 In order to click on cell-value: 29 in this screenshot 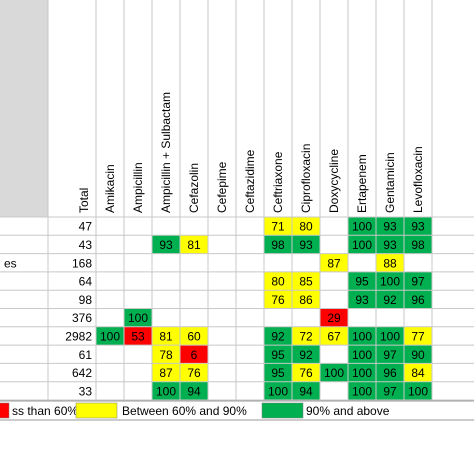, I will do `click(334, 318)`.